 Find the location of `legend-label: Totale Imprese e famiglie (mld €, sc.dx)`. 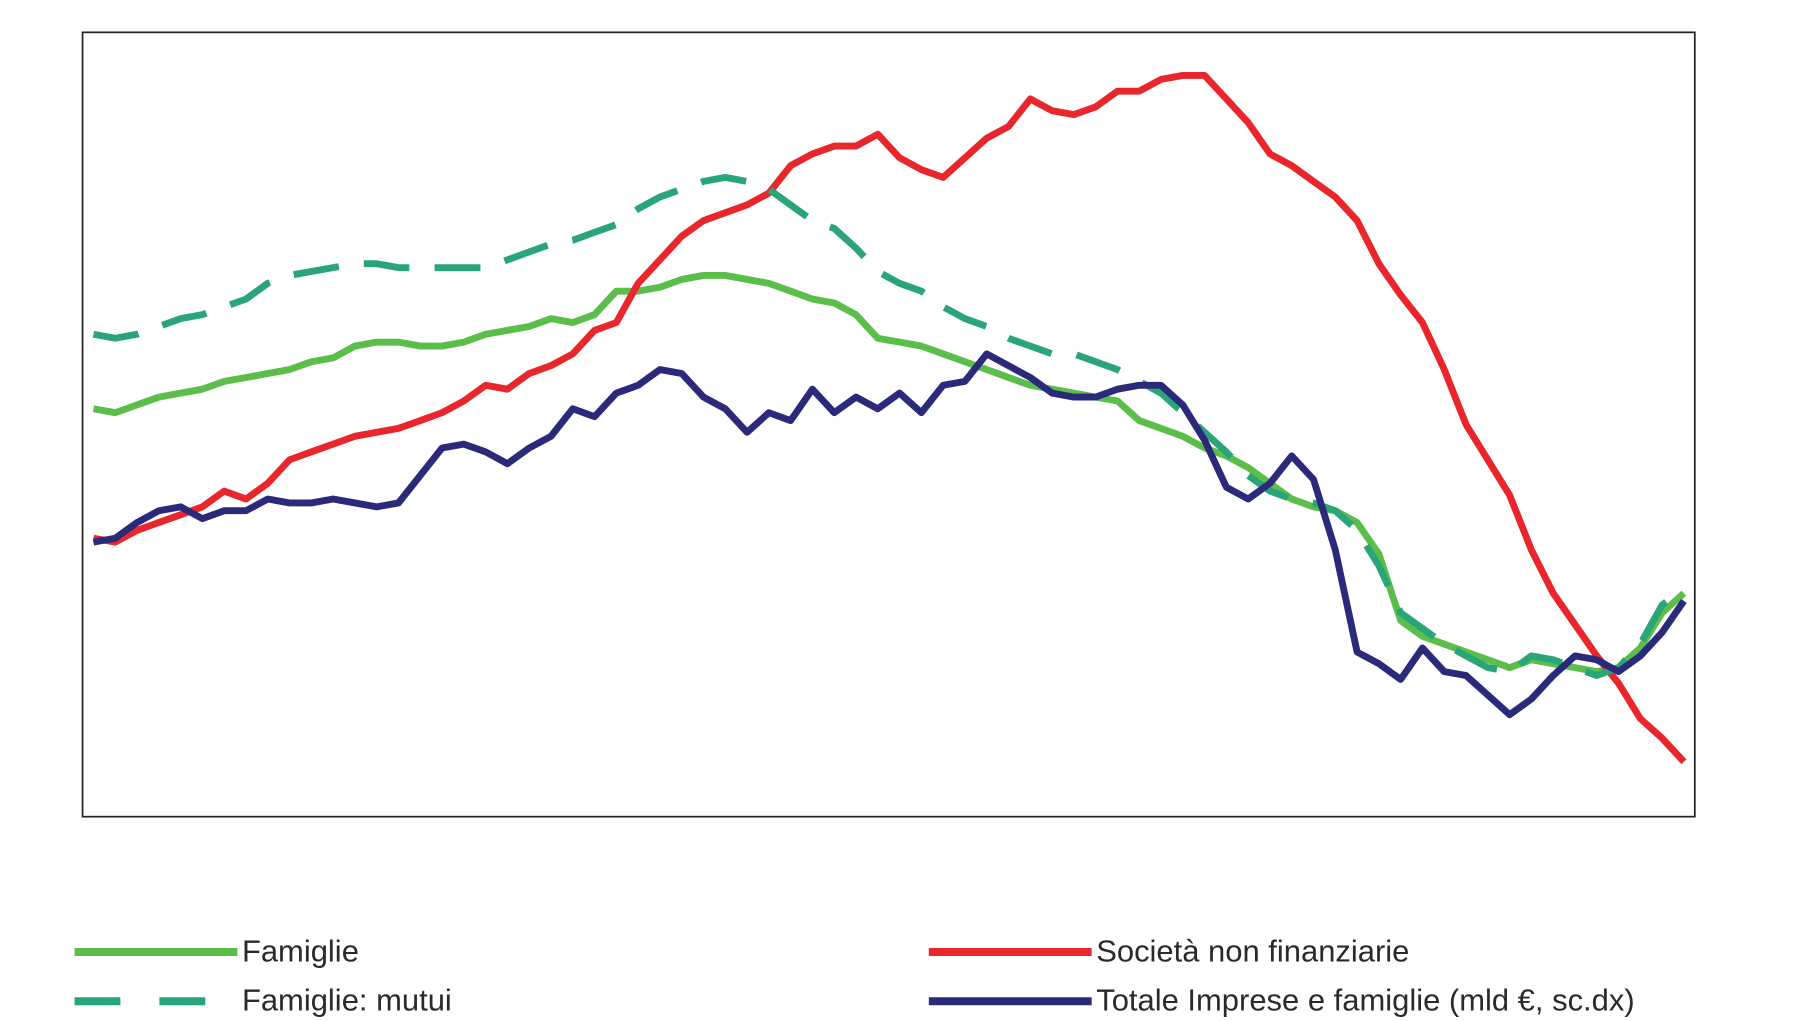

legend-label: Totale Imprese e famiglie (mld €, sc.dx) is located at coordinates (1365, 1000).